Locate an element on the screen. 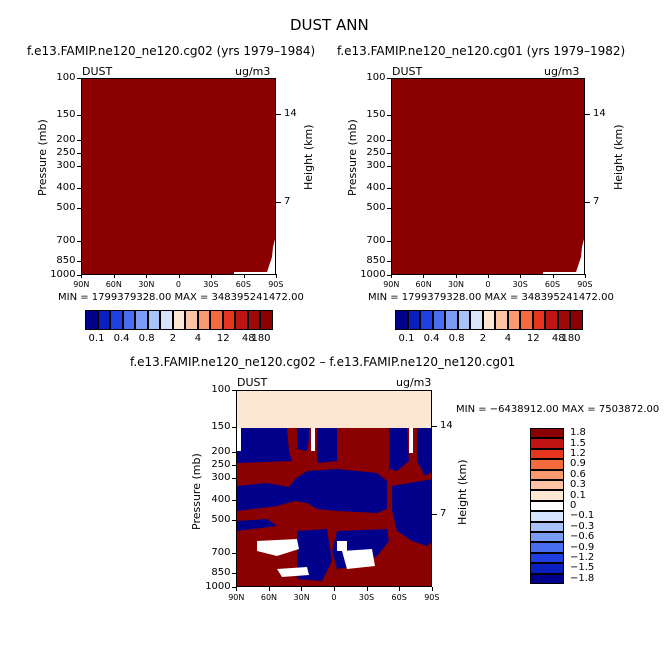  panel2-var-label: DUST is located at coordinates (407, 71).